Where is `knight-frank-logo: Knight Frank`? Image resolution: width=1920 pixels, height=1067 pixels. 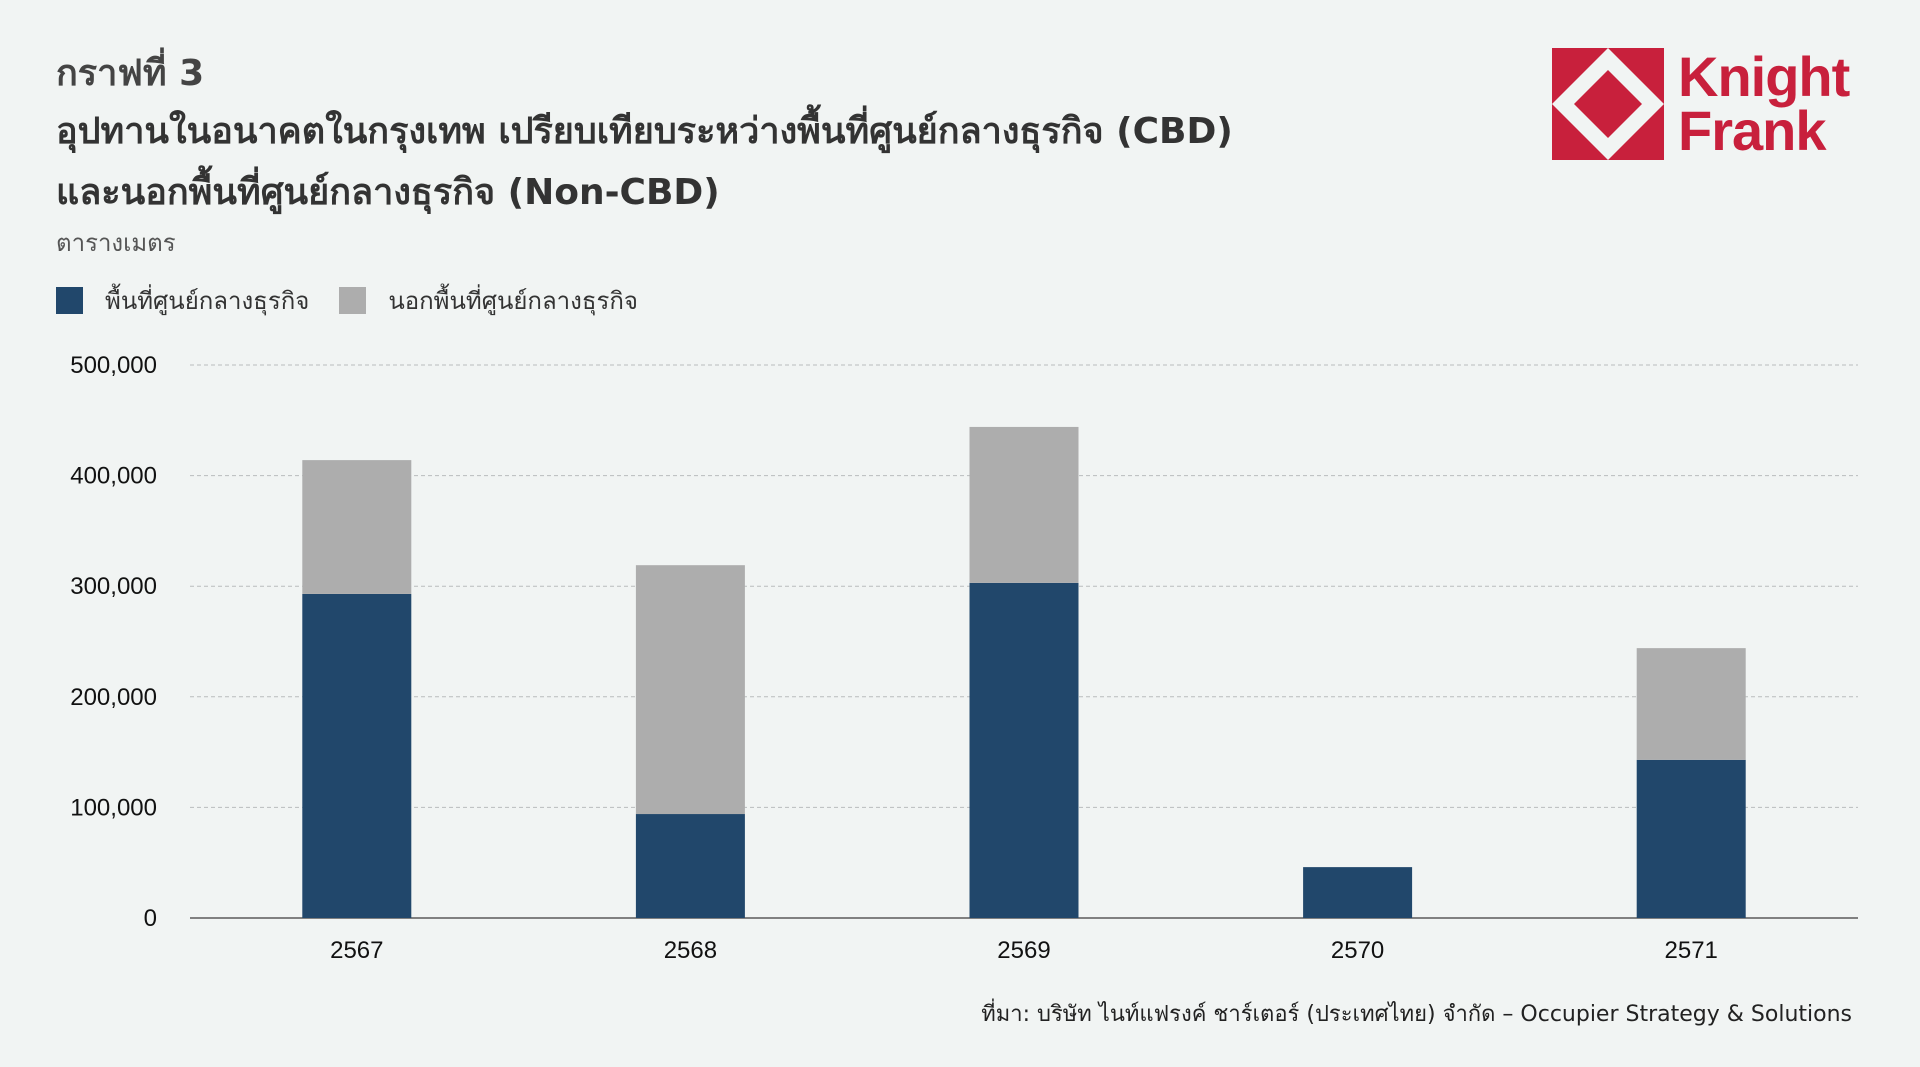
knight-frank-logo: Knight Frank is located at coordinates (1701, 103).